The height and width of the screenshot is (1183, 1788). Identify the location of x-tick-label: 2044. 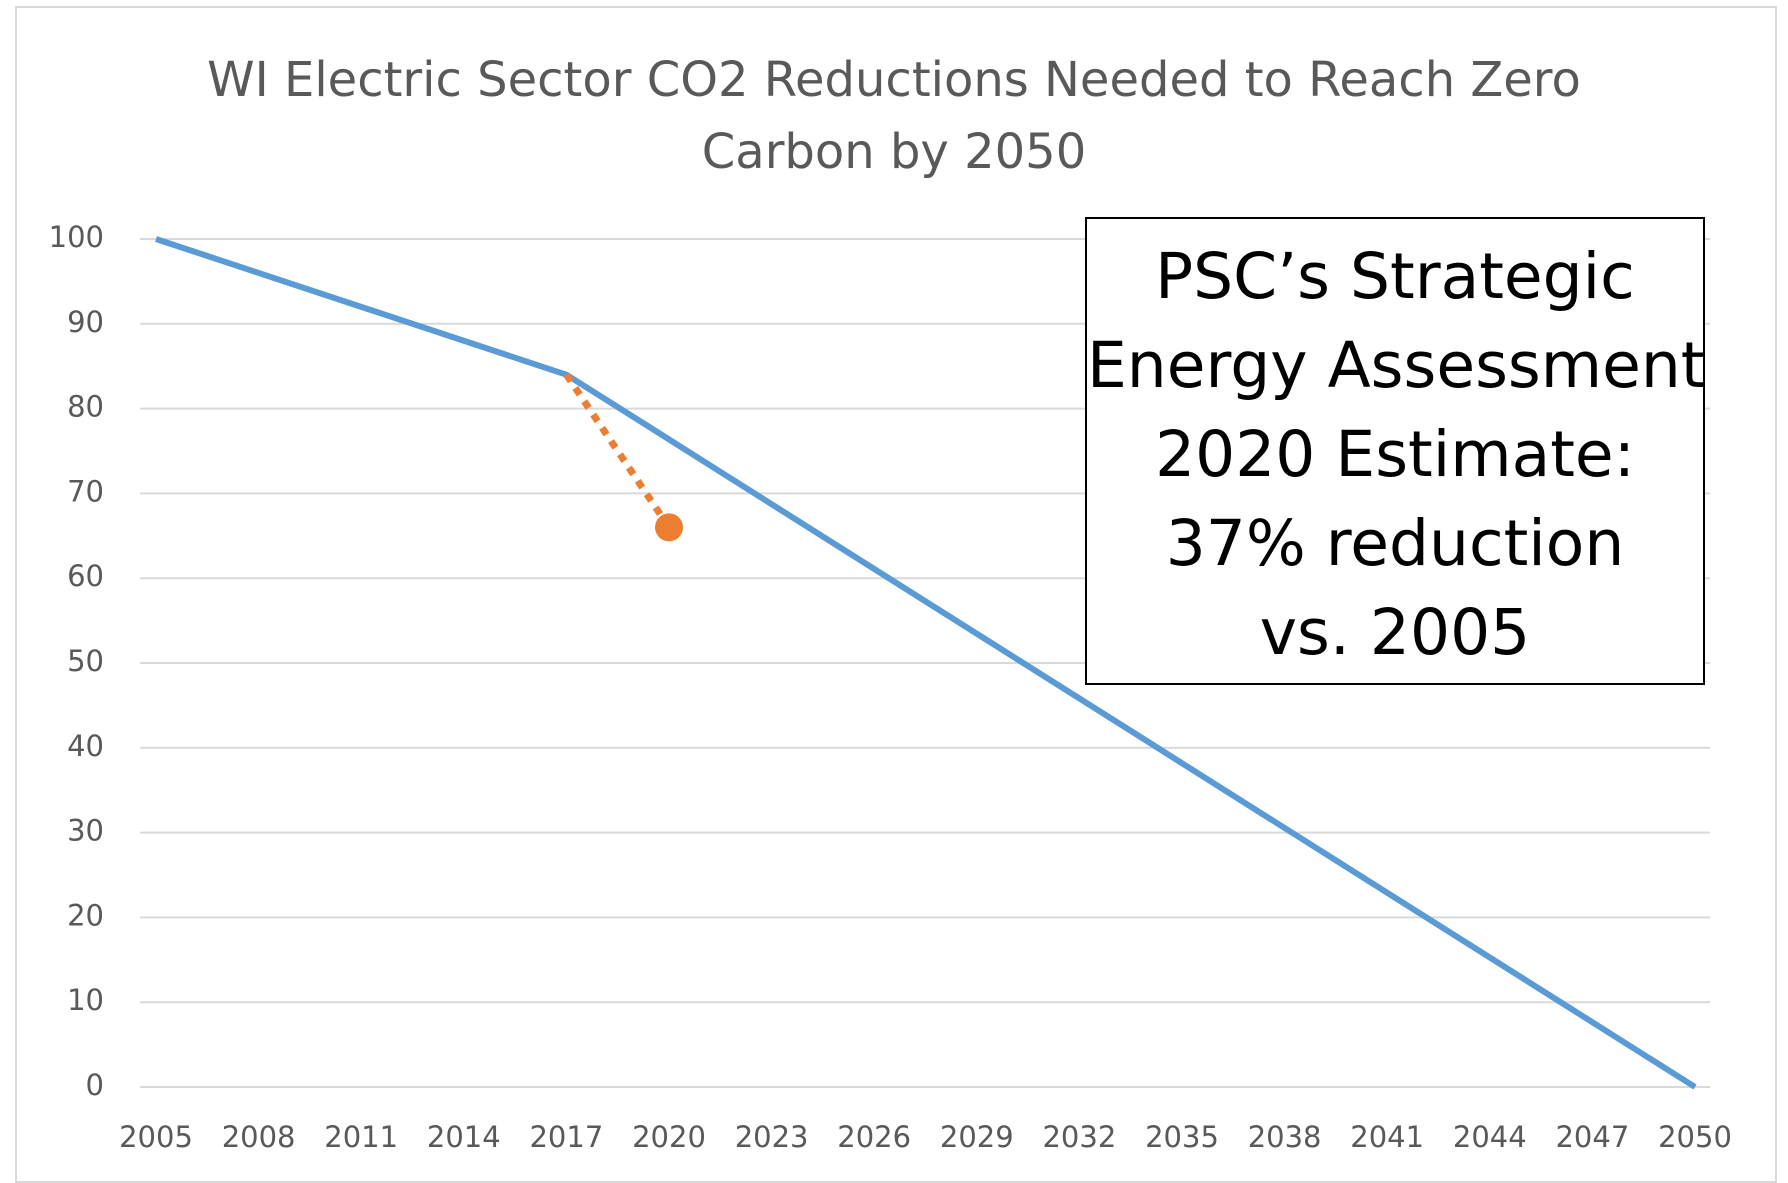
(1490, 1137).